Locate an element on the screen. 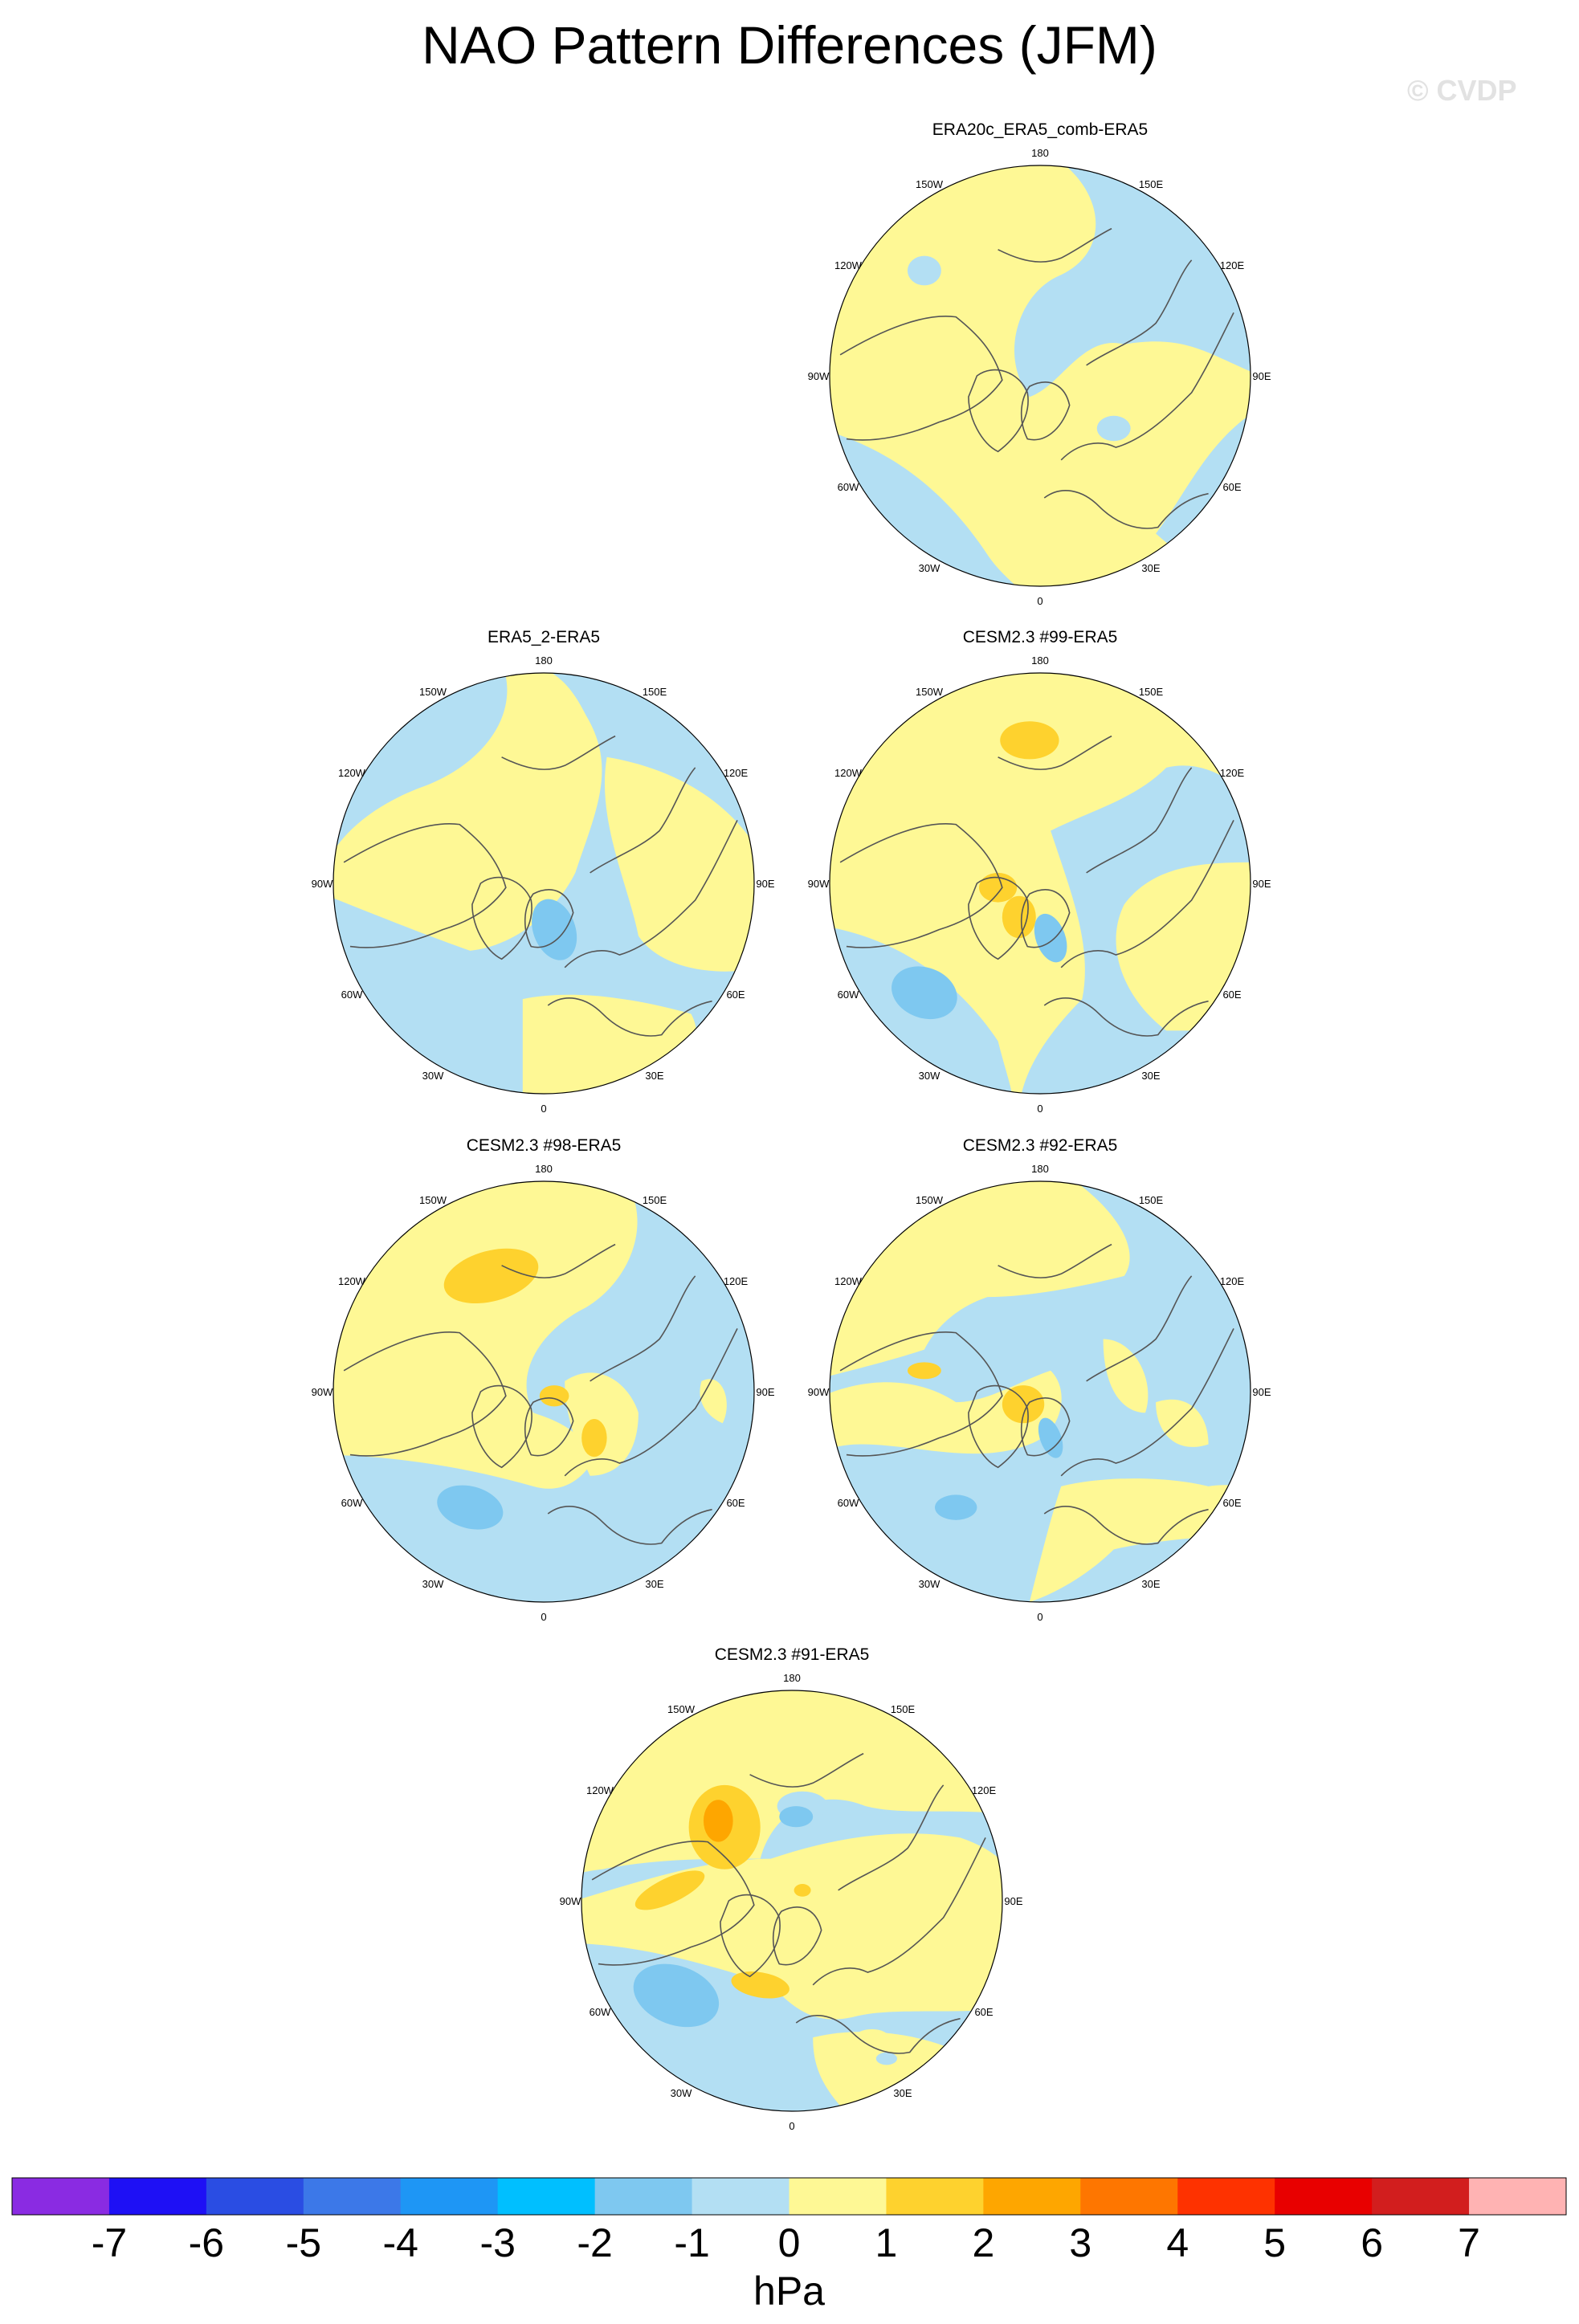  colorbar-tick-label: -7 is located at coordinates (109, 2243).